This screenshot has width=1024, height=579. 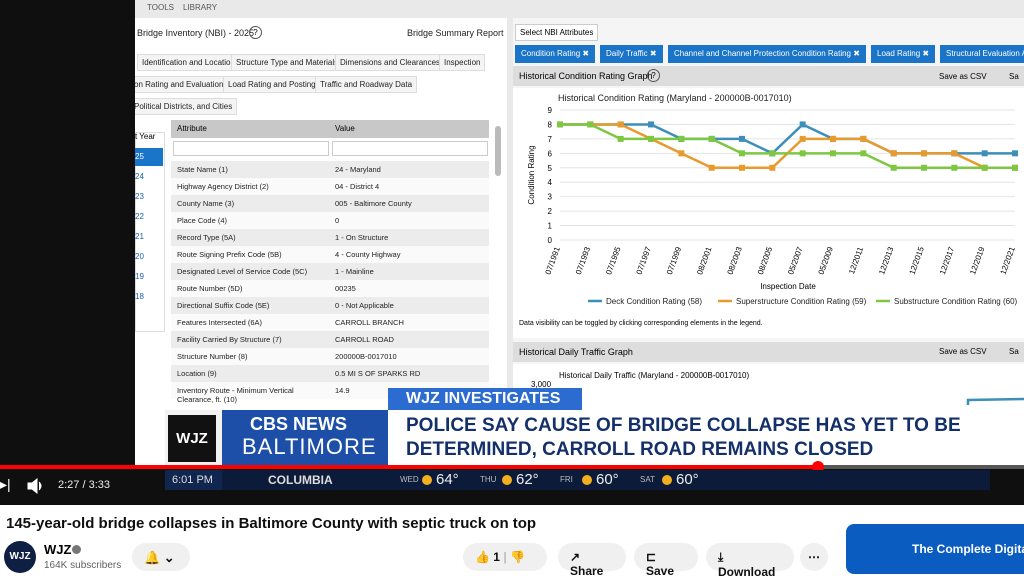 What do you see at coordinates (409, 479) in the screenshot?
I see `weather-day: WED` at bounding box center [409, 479].